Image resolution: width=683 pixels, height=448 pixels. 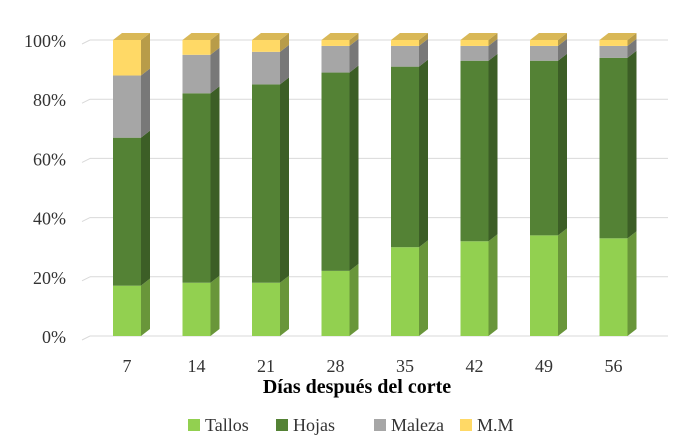 What do you see at coordinates (493, 39) in the screenshot?
I see `bar-side-M.M-42` at bounding box center [493, 39].